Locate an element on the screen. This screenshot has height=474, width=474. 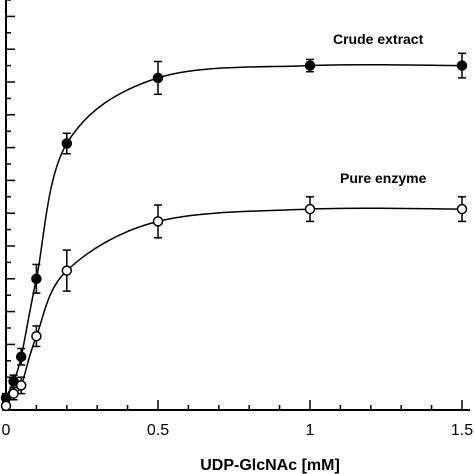
tick-labels: 0 0.5 1 1.5 is located at coordinates (238, 430).